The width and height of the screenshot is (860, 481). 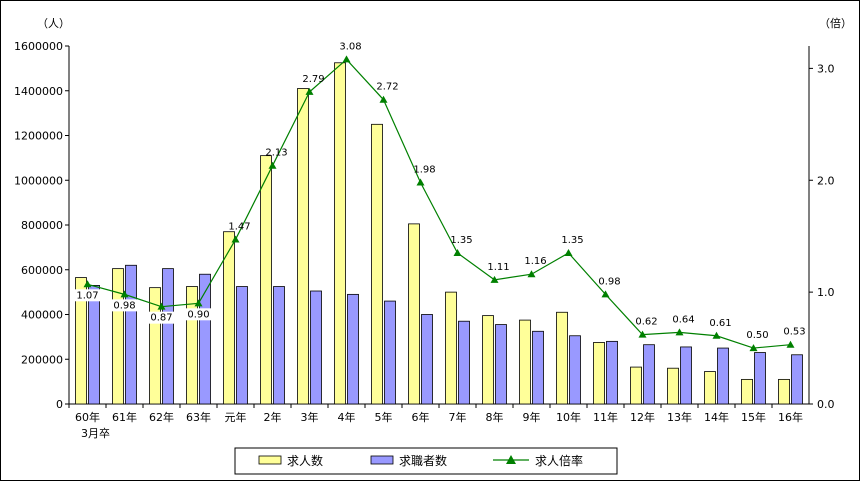 I want to click on x-tick-label: 13年, so click(x=679, y=417).